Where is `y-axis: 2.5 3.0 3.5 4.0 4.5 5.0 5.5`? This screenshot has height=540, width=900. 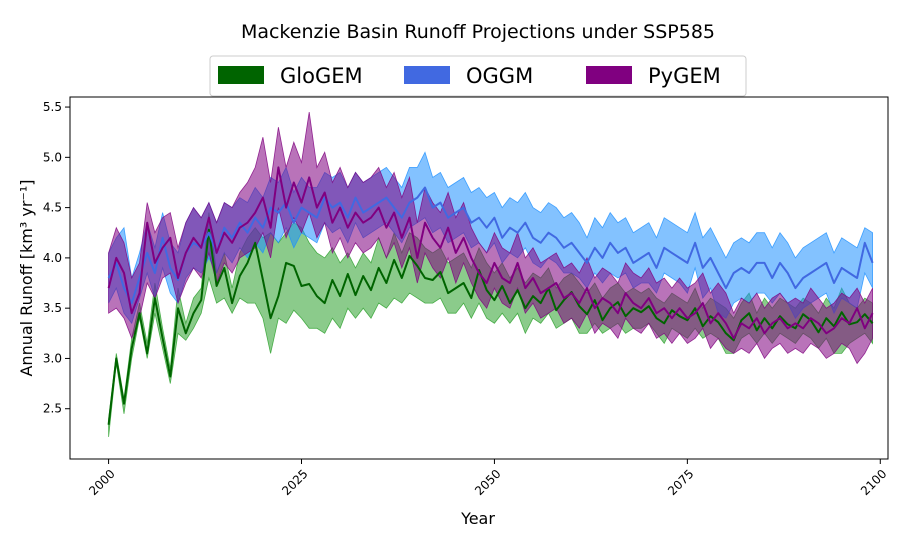
y-axis: 2.5 3.0 3.5 4.0 4.5 5.0 5.5 is located at coordinates (56, 258).